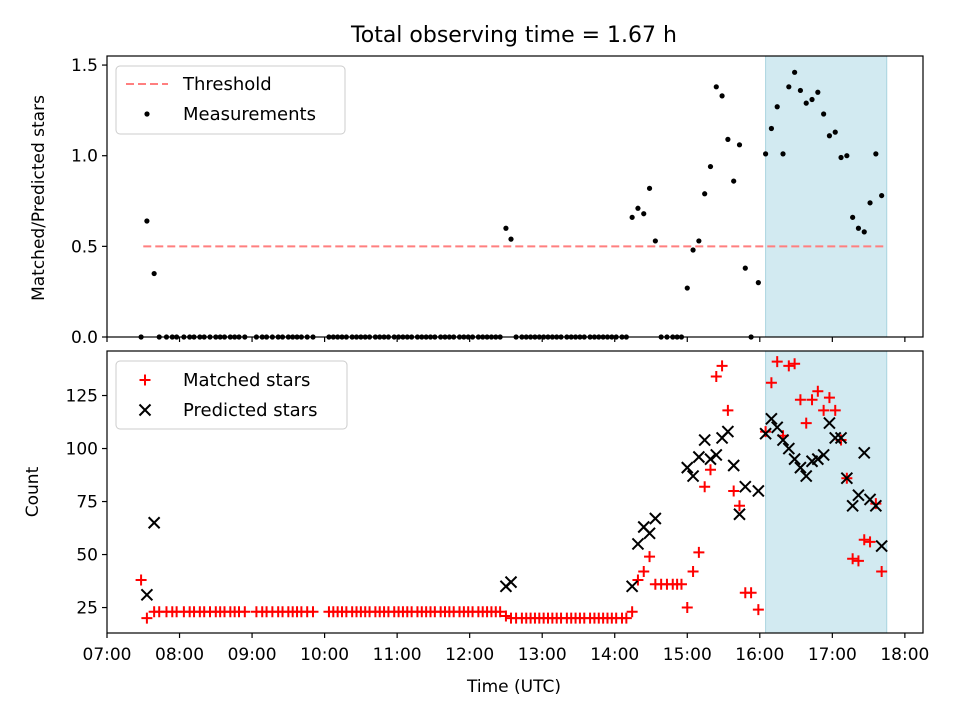  I want to click on y-tick-label: 1.5, so click(84, 66).